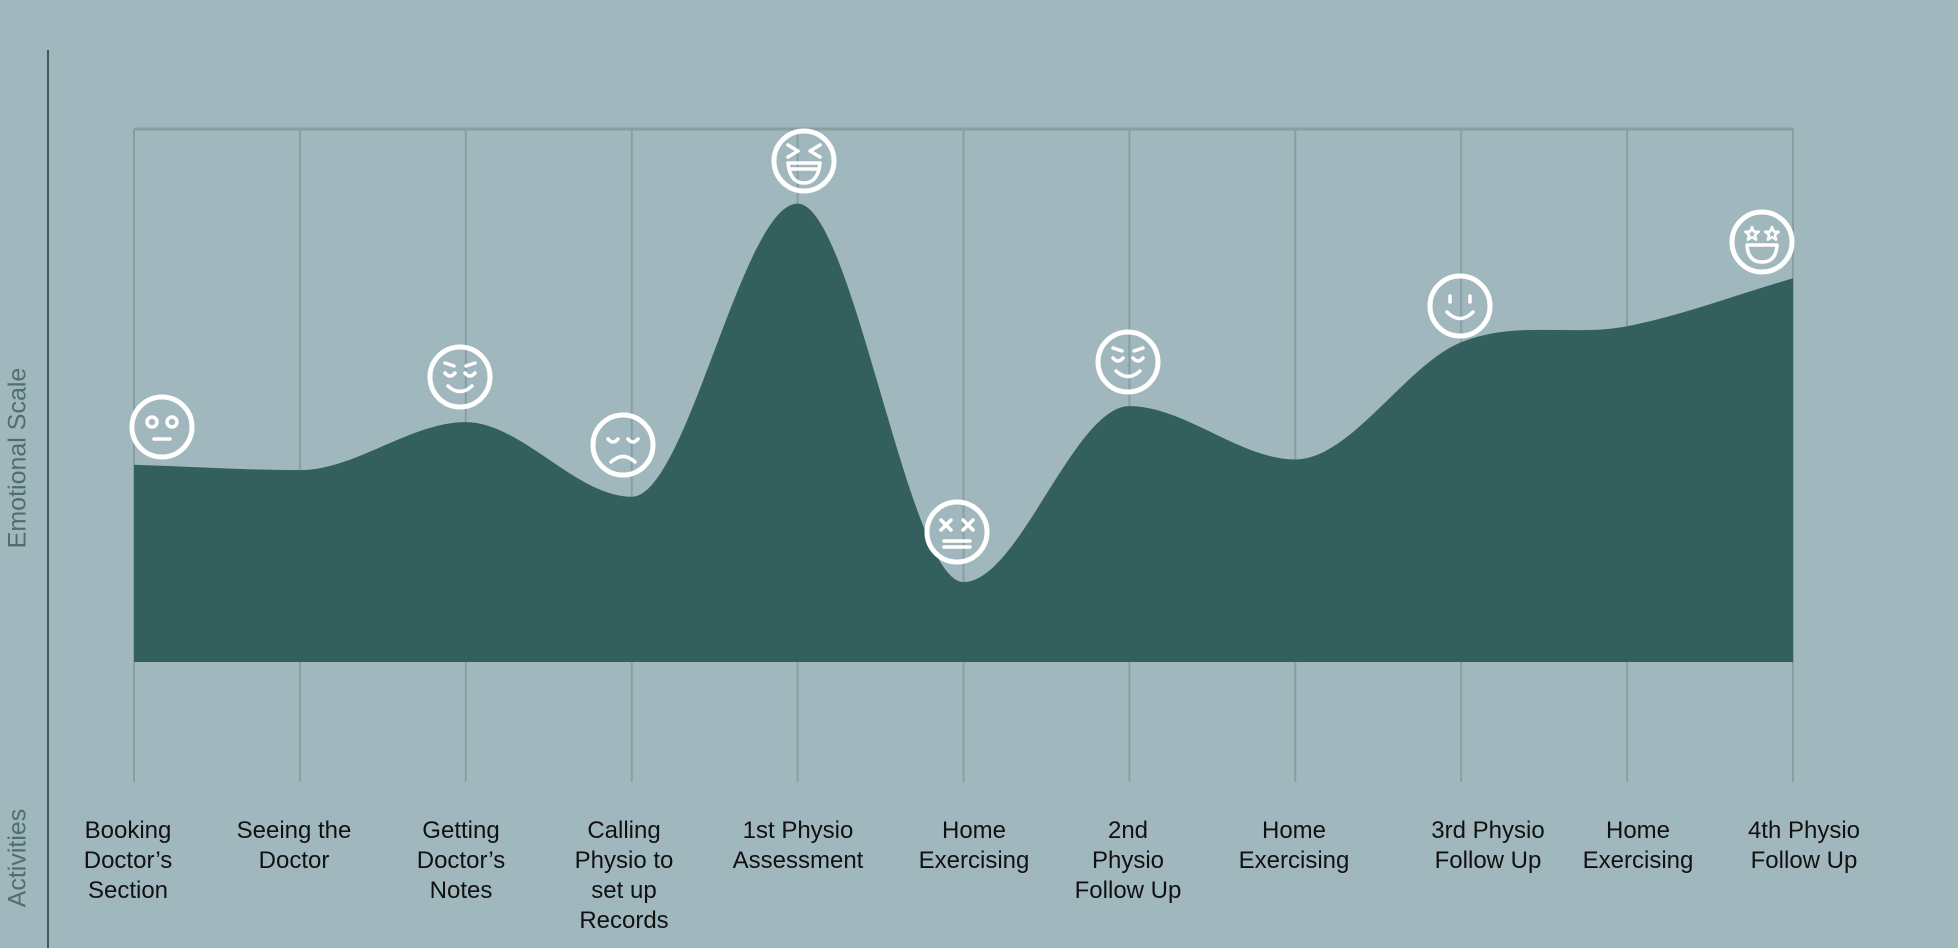 Image resolution: width=1958 pixels, height=948 pixels. Describe the element at coordinates (294, 860) in the screenshot. I see `activity-label-line: Doctor` at that location.